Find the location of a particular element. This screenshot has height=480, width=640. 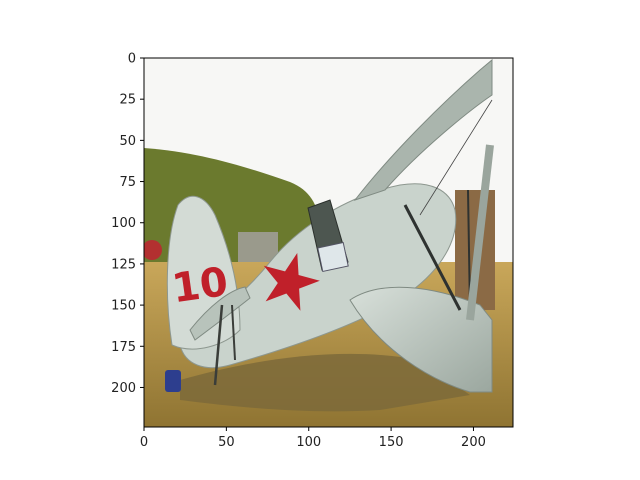

x-tick-label: 0 is located at coordinates (144, 442).